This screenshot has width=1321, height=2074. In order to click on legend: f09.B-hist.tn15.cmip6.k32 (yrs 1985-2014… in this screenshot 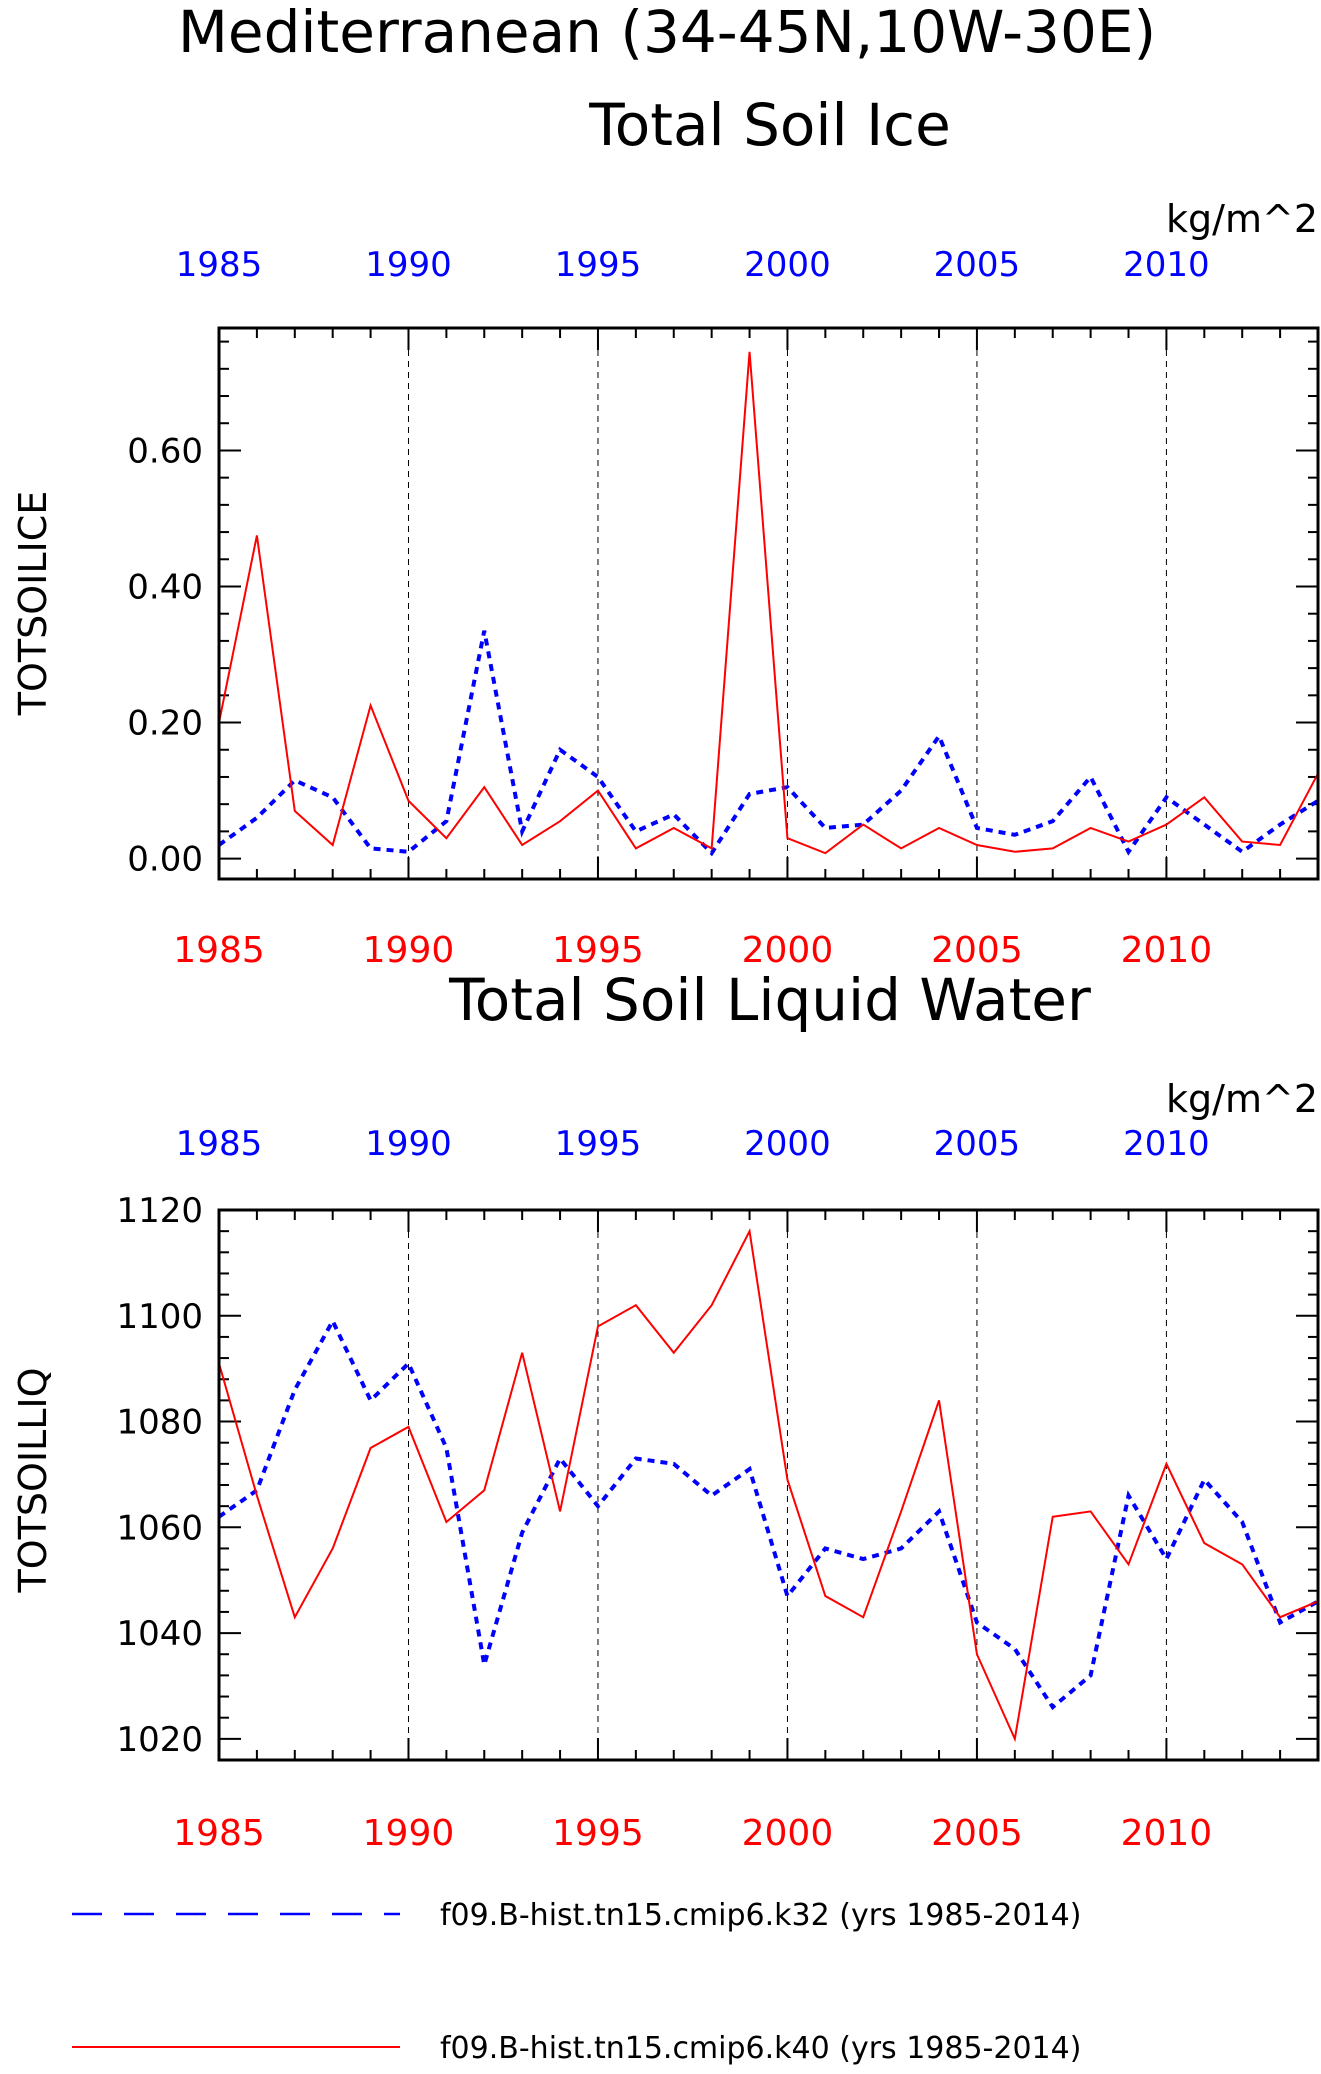, I will do `click(576, 1982)`.